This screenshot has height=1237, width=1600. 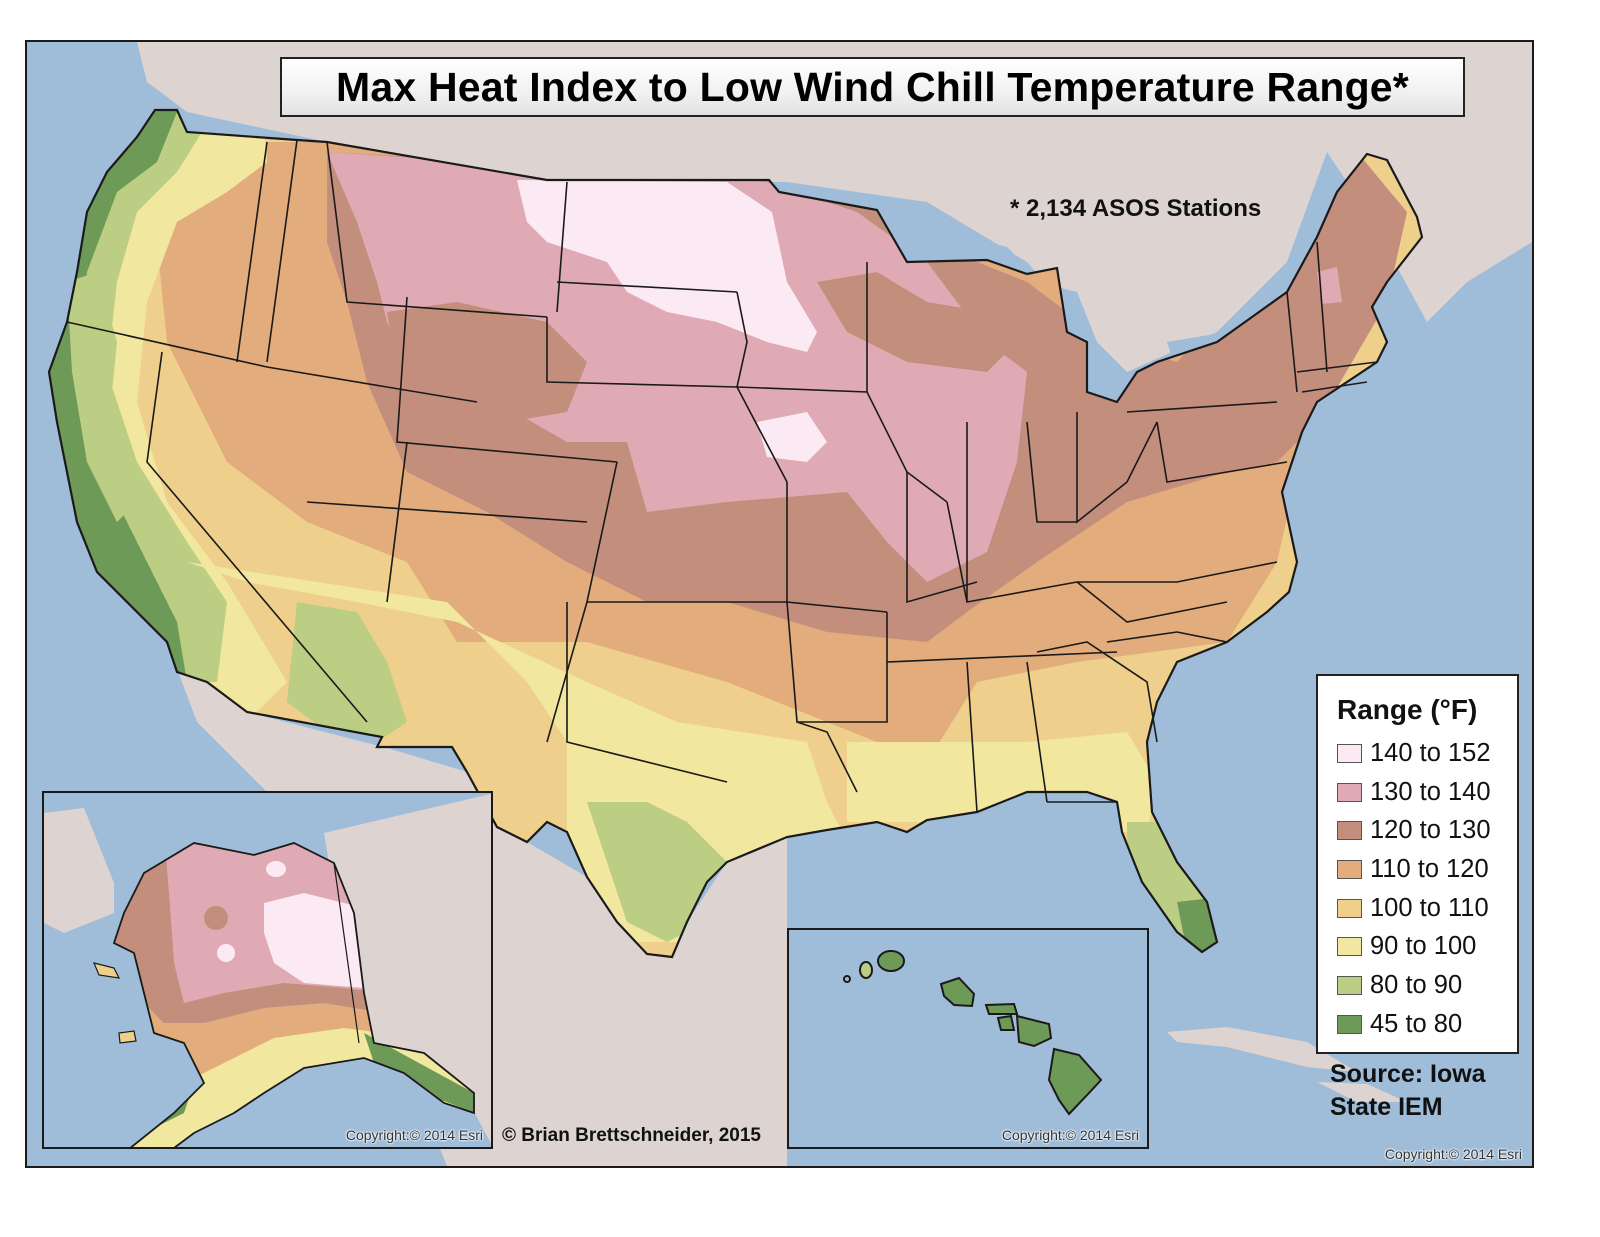 I want to click on legend-item: 100 to 110, so click(x=1427, y=908).